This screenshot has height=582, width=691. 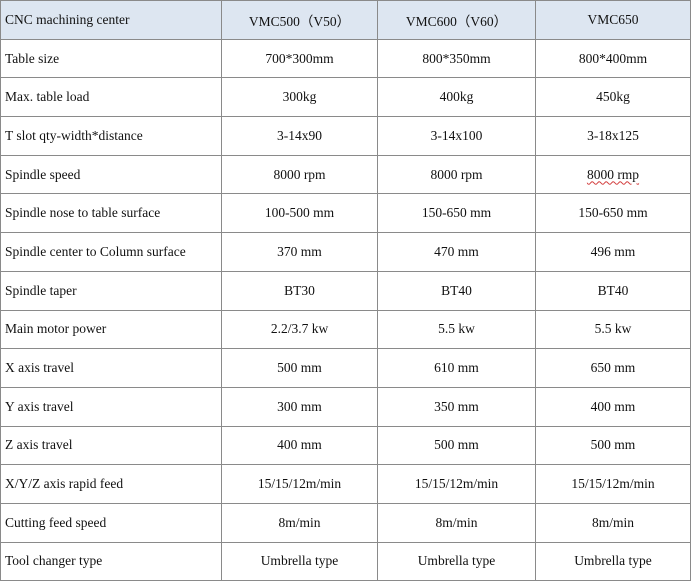 What do you see at coordinates (299, 561) in the screenshot?
I see `value-vmc500: Umbrella type` at bounding box center [299, 561].